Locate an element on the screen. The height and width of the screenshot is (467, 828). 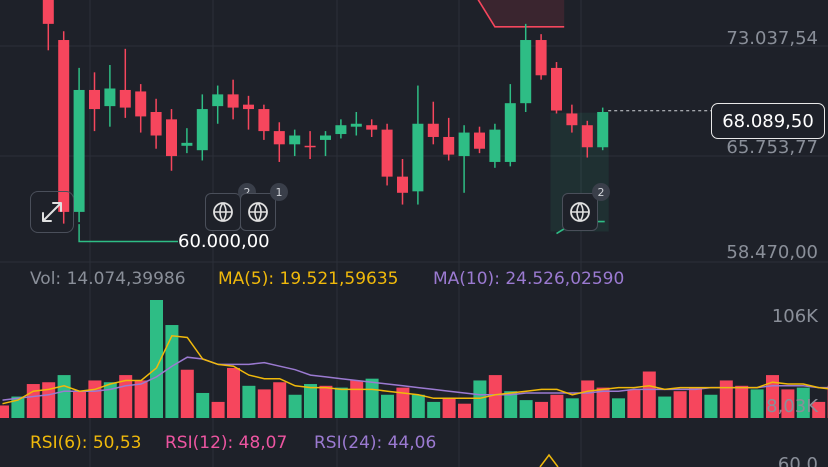
low-price-label: 60.000,00 is located at coordinates (224, 241).